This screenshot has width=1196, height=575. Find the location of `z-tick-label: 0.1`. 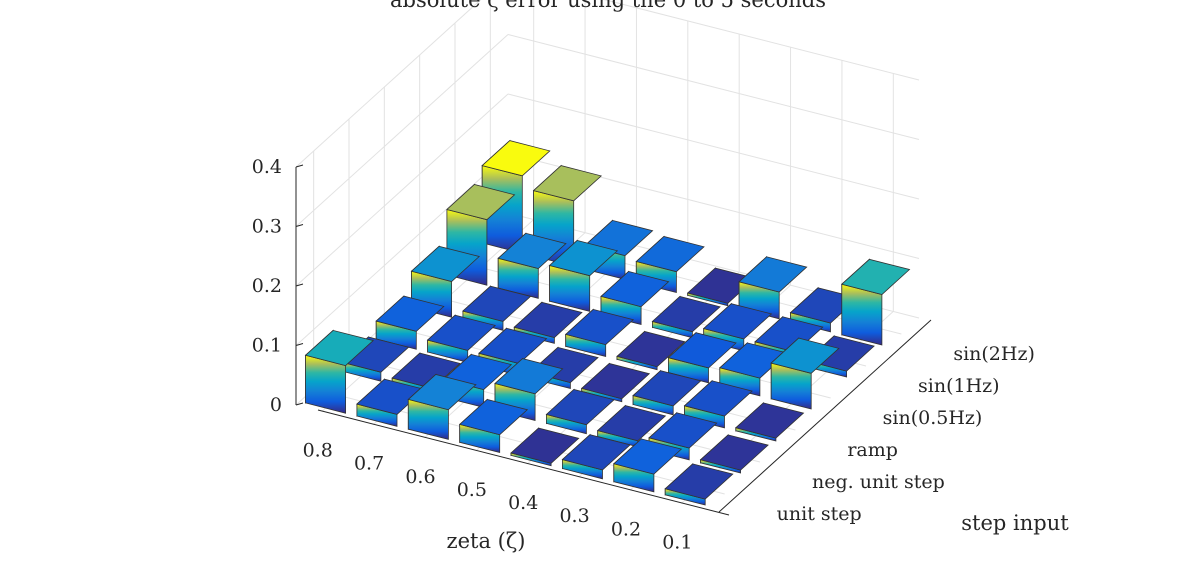

z-tick-label: 0.1 is located at coordinates (267, 346).